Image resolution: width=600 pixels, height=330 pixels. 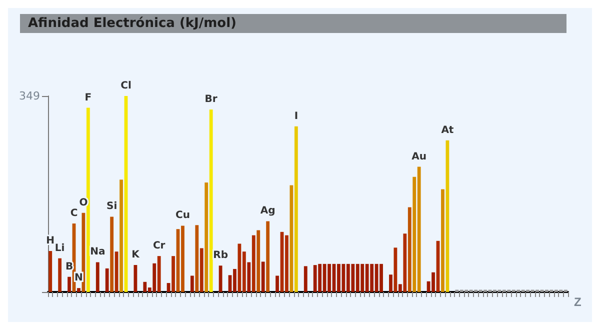 What do you see at coordinates (74, 213) in the screenshot?
I see `x-tick-label: C` at bounding box center [74, 213].